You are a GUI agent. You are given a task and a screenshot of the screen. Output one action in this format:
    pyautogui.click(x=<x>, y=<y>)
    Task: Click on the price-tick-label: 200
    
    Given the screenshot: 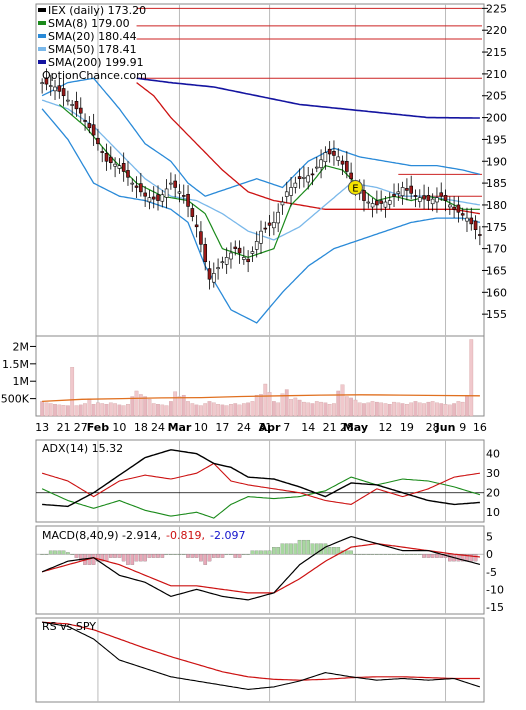 What is the action you would take?
    pyautogui.click(x=496, y=118)
    